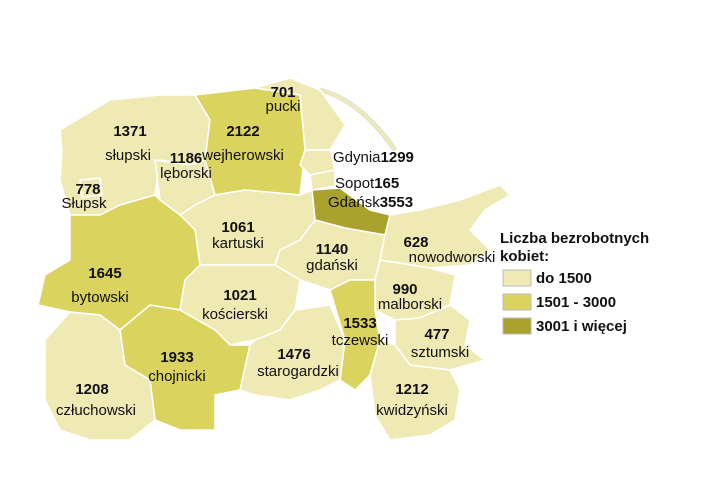 The image size is (710, 504). I want to click on region-name: tczewski, so click(360, 340).